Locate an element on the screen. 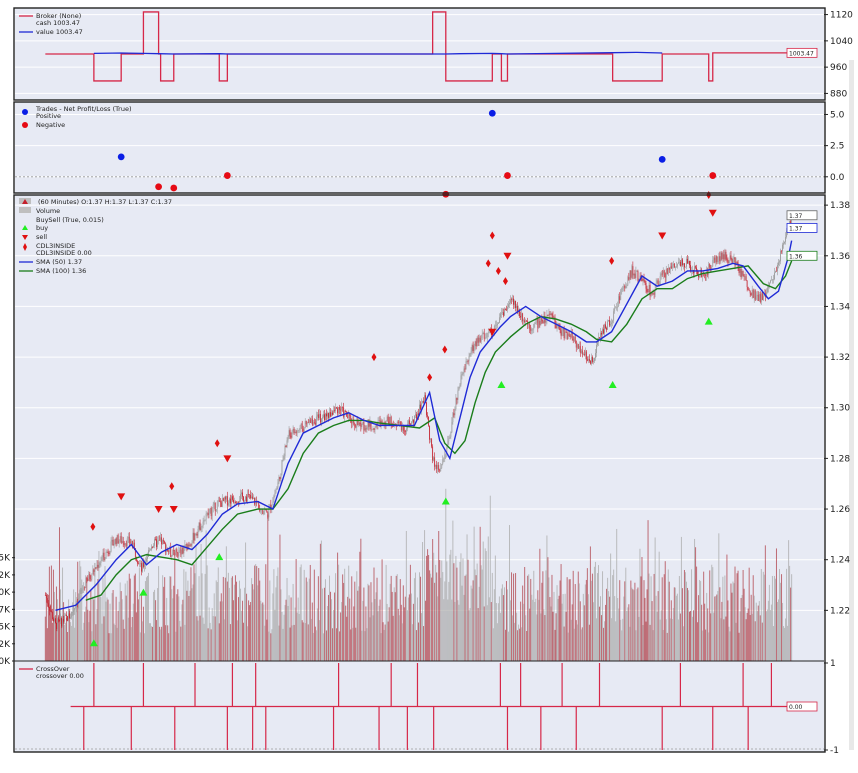 The height and width of the screenshot is (773, 858). last-value-label: 1.36 is located at coordinates (796, 256).